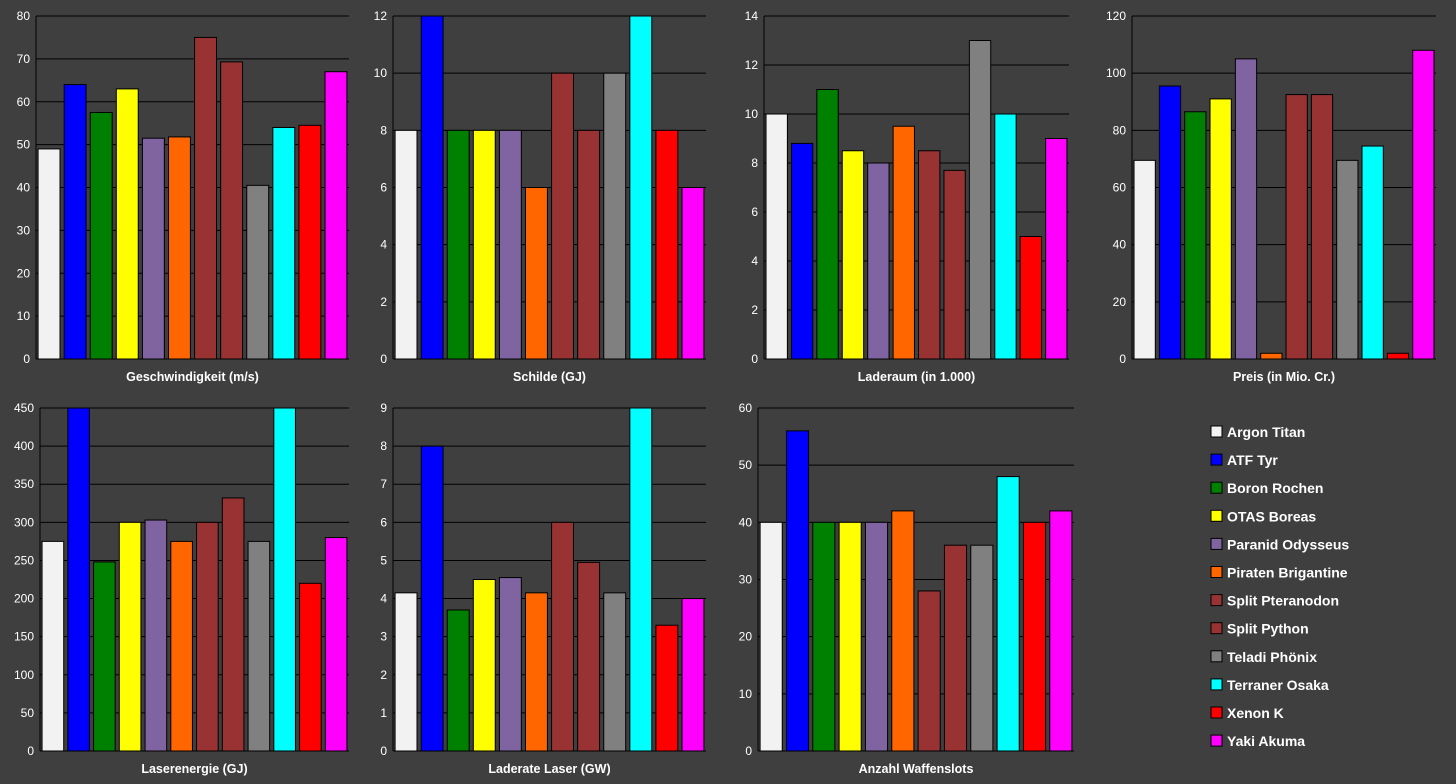 The width and height of the screenshot is (1456, 784). I want to click on y-tick-label: 5, so click(383, 560).